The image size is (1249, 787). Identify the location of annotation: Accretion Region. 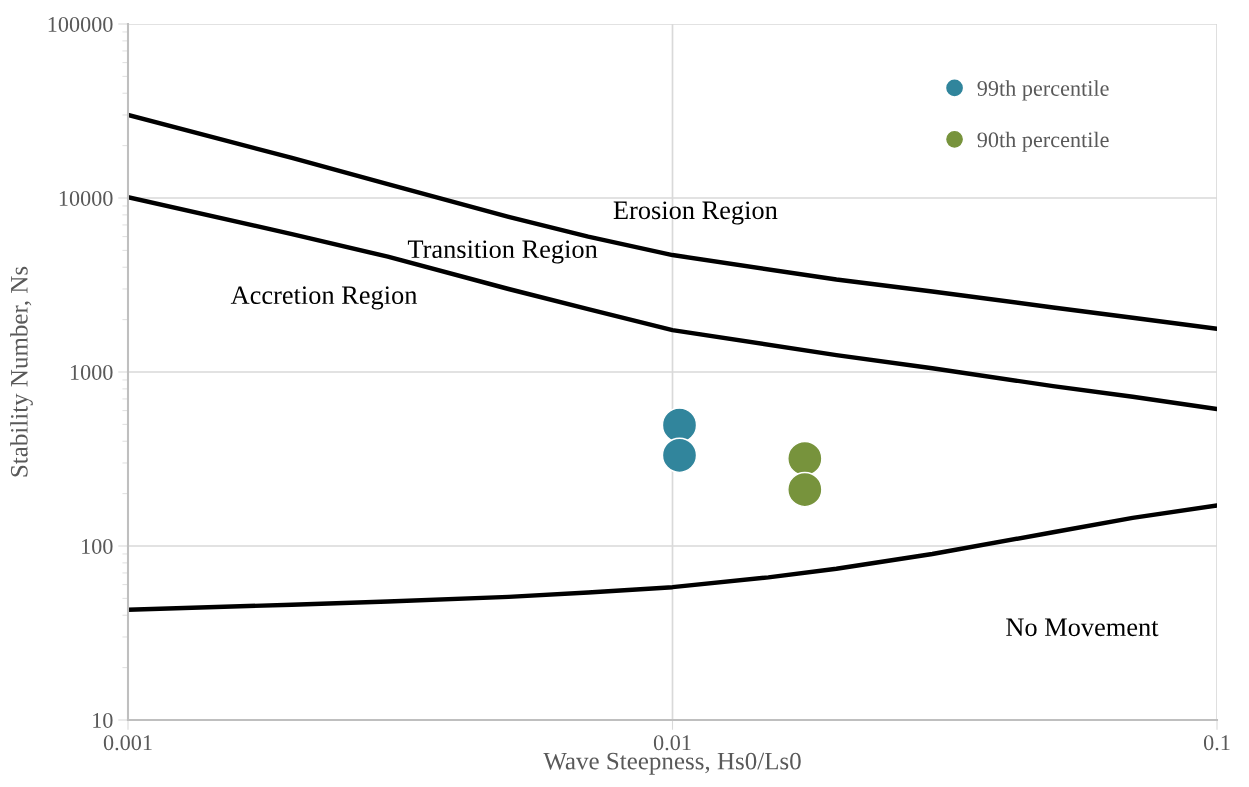
(324, 298).